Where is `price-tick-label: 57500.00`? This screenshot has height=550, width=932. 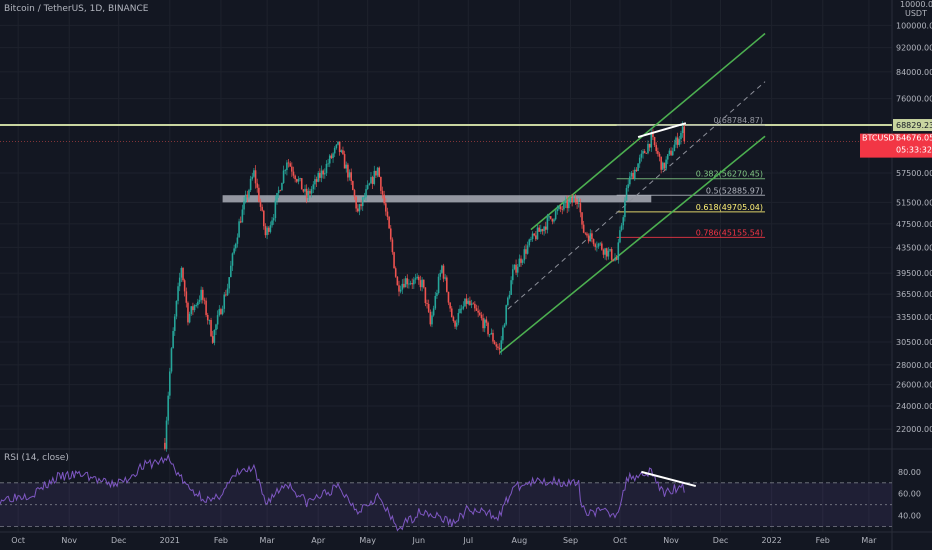
price-tick-label: 57500.00 is located at coordinates (914, 173).